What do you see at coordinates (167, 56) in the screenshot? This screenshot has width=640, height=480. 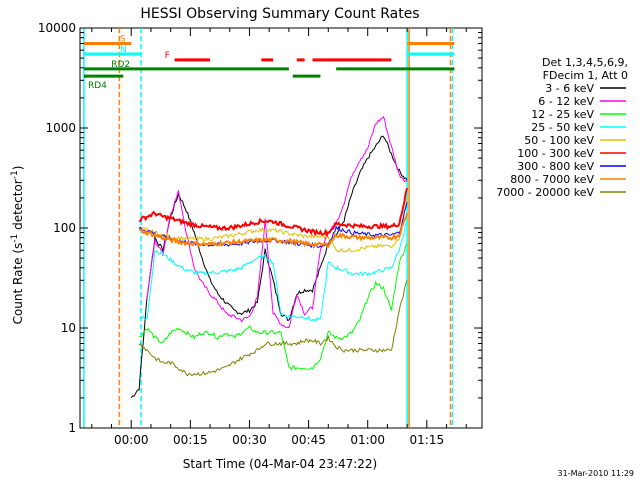 I see `flag-label-f: F` at bounding box center [167, 56].